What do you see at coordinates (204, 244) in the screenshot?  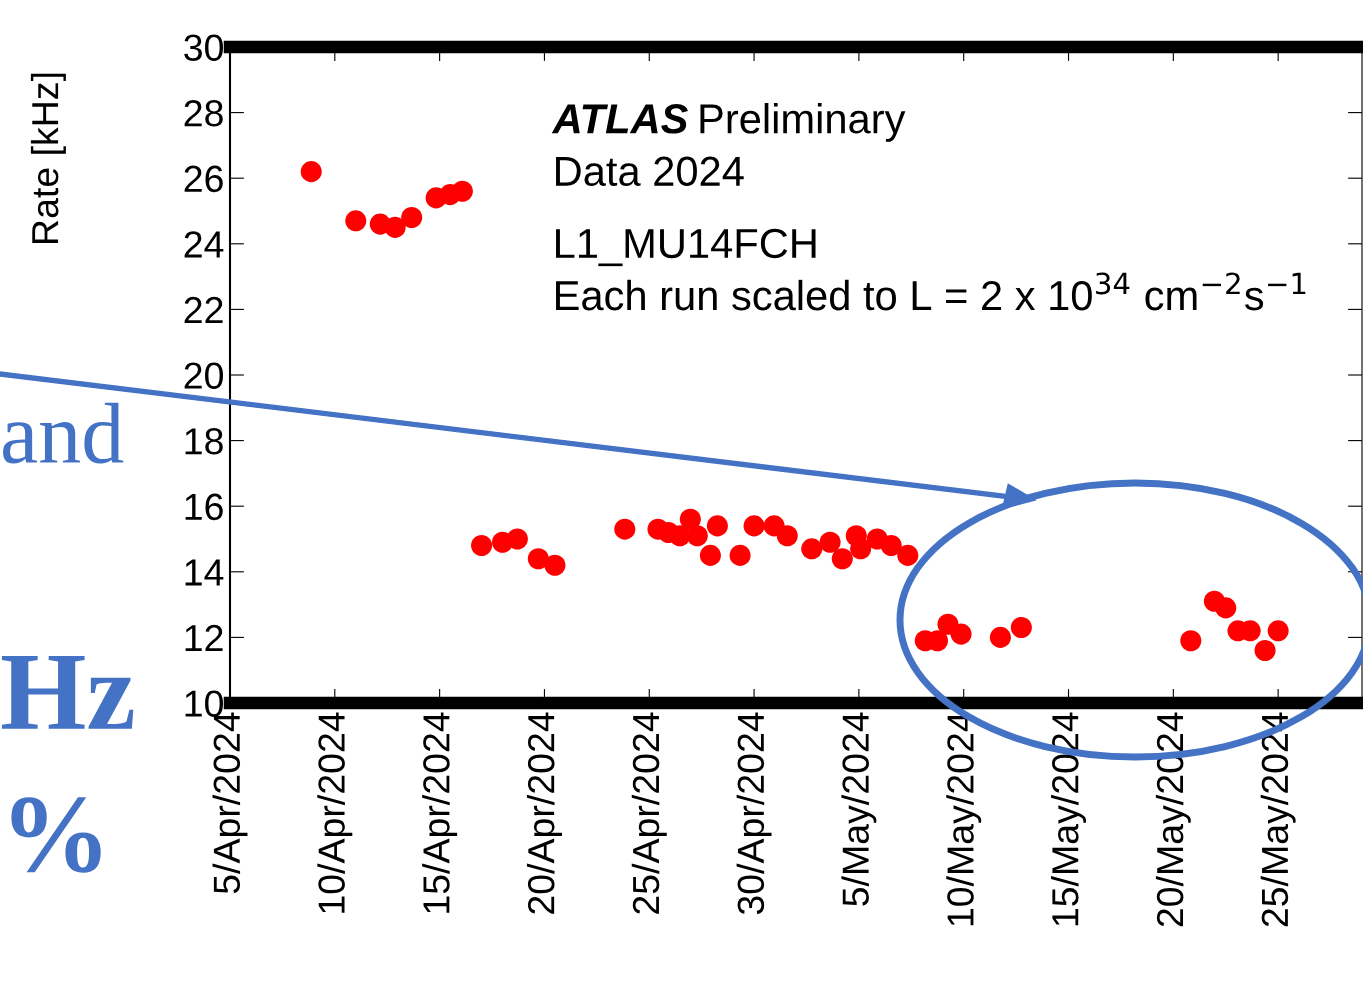 I see `y-tick-label: 24` at bounding box center [204, 244].